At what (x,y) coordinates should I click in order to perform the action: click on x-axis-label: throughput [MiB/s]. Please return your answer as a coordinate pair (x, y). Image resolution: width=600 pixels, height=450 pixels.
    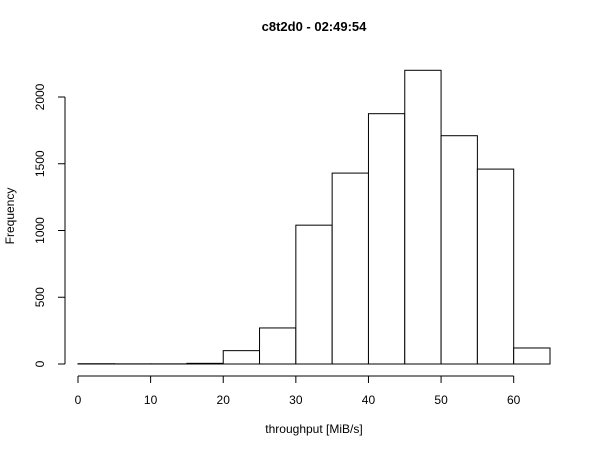
    Looking at the image, I should click on (313, 429).